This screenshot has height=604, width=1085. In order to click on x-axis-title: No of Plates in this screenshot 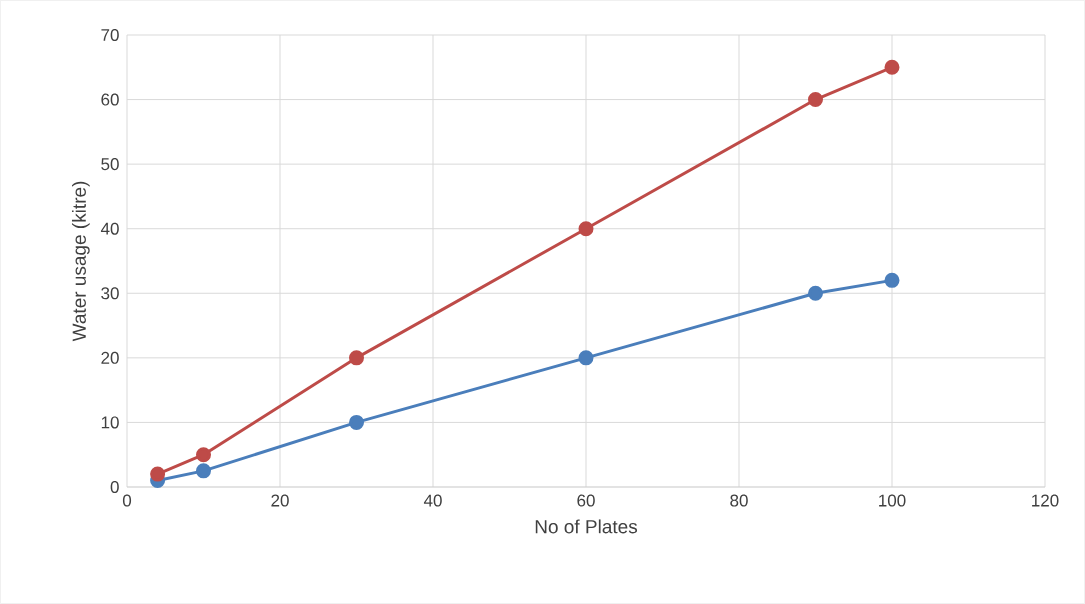, I will do `click(586, 526)`.